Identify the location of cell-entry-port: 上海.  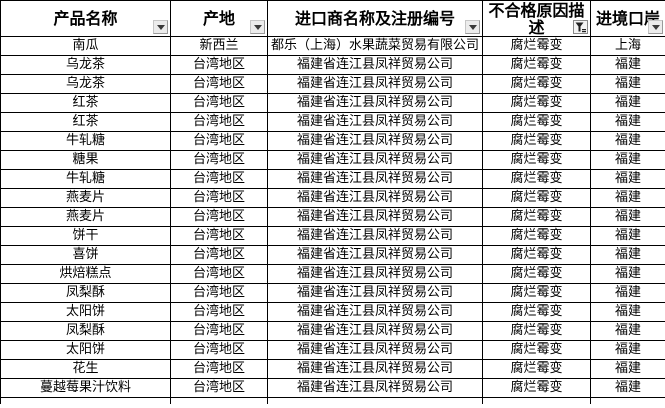
(627, 46).